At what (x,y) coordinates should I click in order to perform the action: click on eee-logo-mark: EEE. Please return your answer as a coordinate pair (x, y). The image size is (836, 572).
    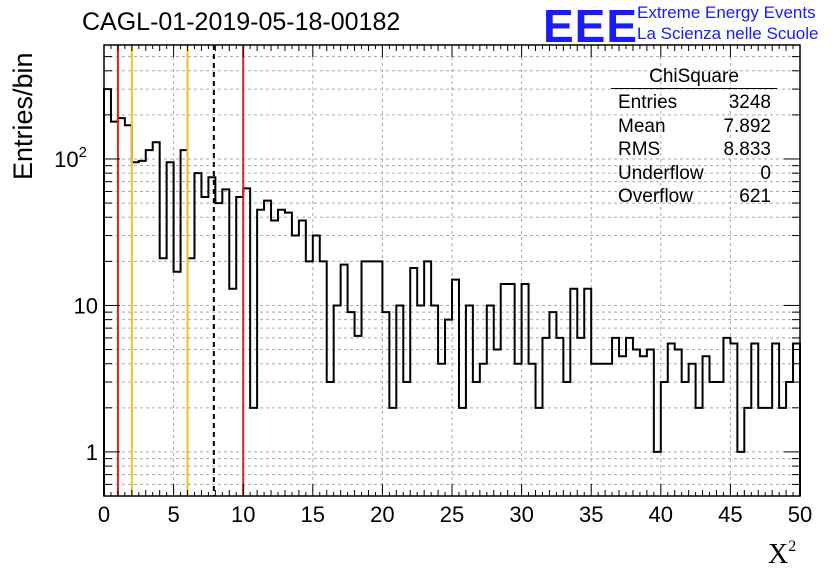
    Looking at the image, I should click on (591, 26).